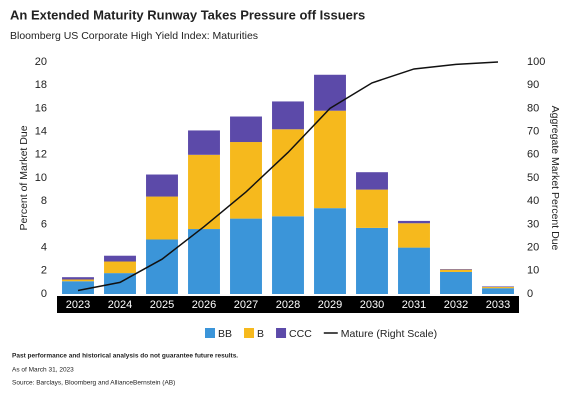 The image size is (573, 410). What do you see at coordinates (330, 305) in the screenshot?
I see `x-tick-label: 2029` at bounding box center [330, 305].